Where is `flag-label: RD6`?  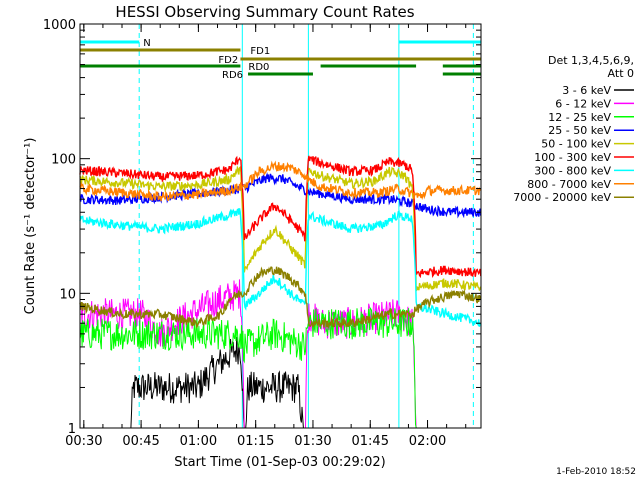 flag-label: RD6 is located at coordinates (232, 75).